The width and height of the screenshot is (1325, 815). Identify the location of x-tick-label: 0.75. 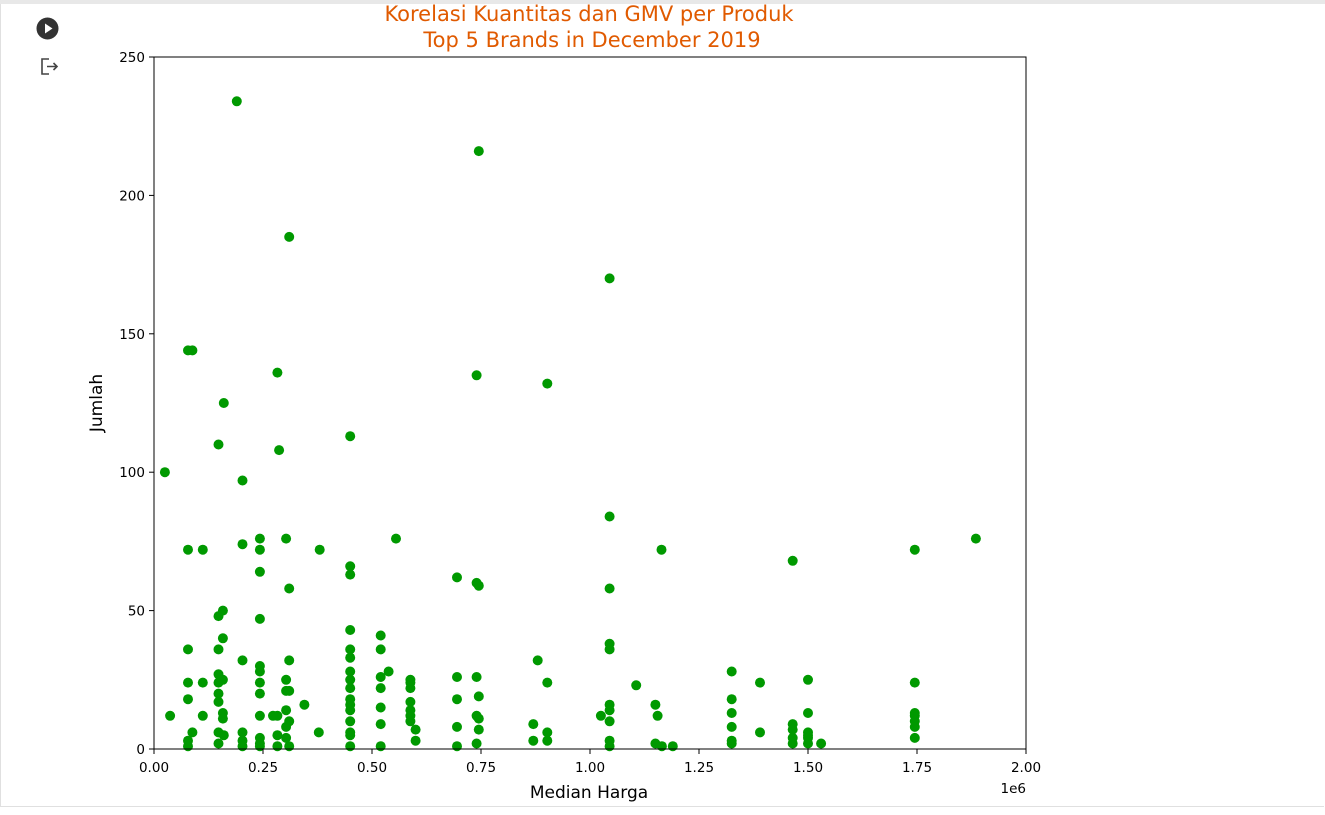
(481, 768).